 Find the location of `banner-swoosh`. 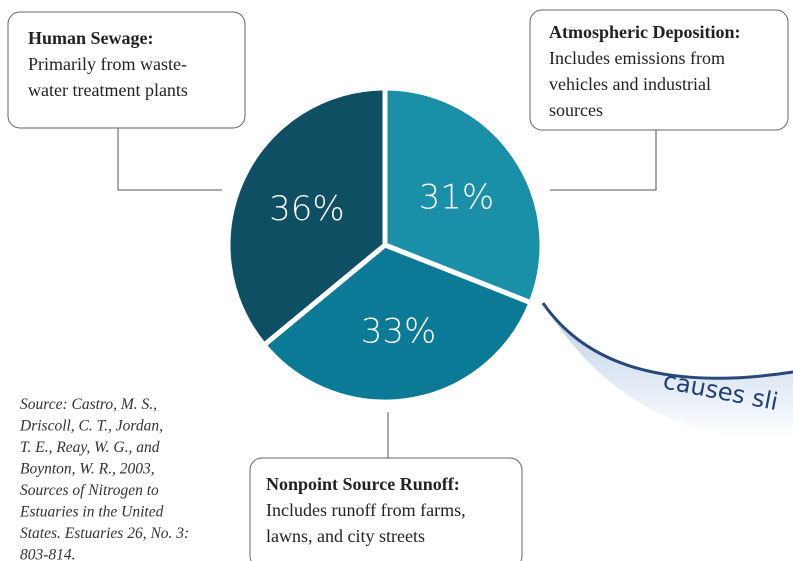

banner-swoosh is located at coordinates (668, 372).